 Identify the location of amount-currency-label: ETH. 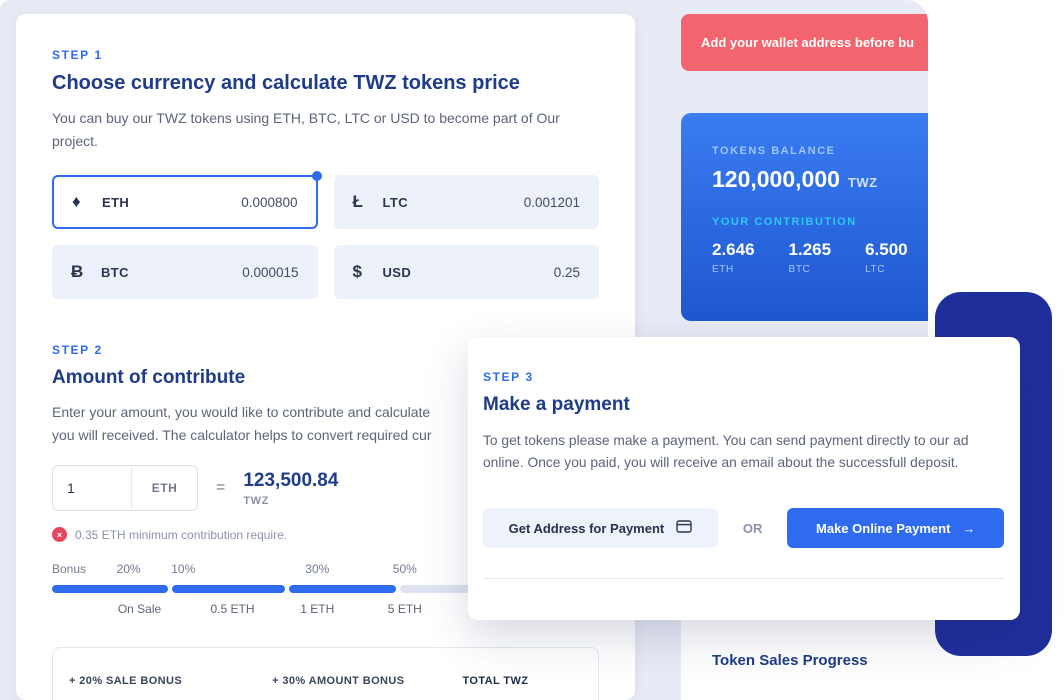
(164, 488).